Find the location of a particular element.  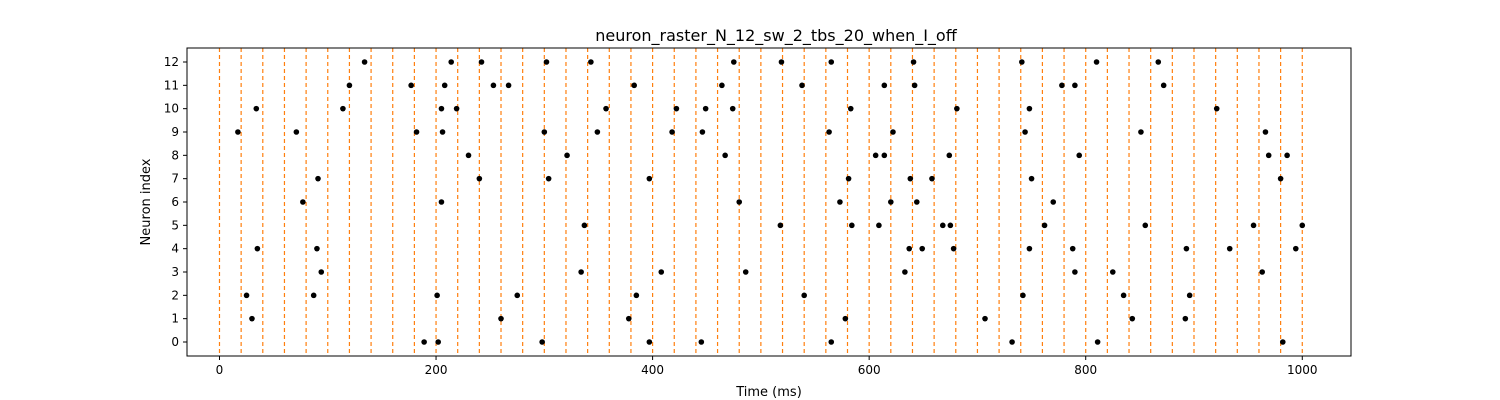

x-tick-label: 800 is located at coordinates (1085, 370).